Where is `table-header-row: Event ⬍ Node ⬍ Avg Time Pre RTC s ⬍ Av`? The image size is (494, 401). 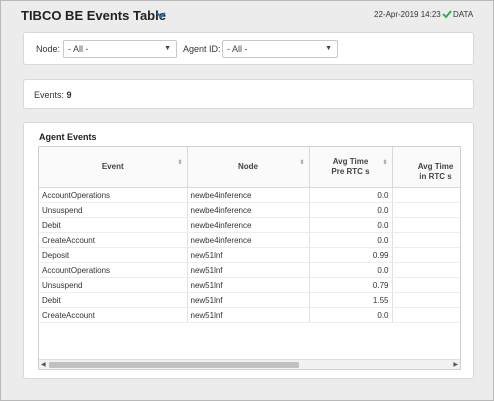
table-header-row: Event ⬍ Node ⬍ Avg Time Pre RTC s ⬍ Av is located at coordinates (249, 167).